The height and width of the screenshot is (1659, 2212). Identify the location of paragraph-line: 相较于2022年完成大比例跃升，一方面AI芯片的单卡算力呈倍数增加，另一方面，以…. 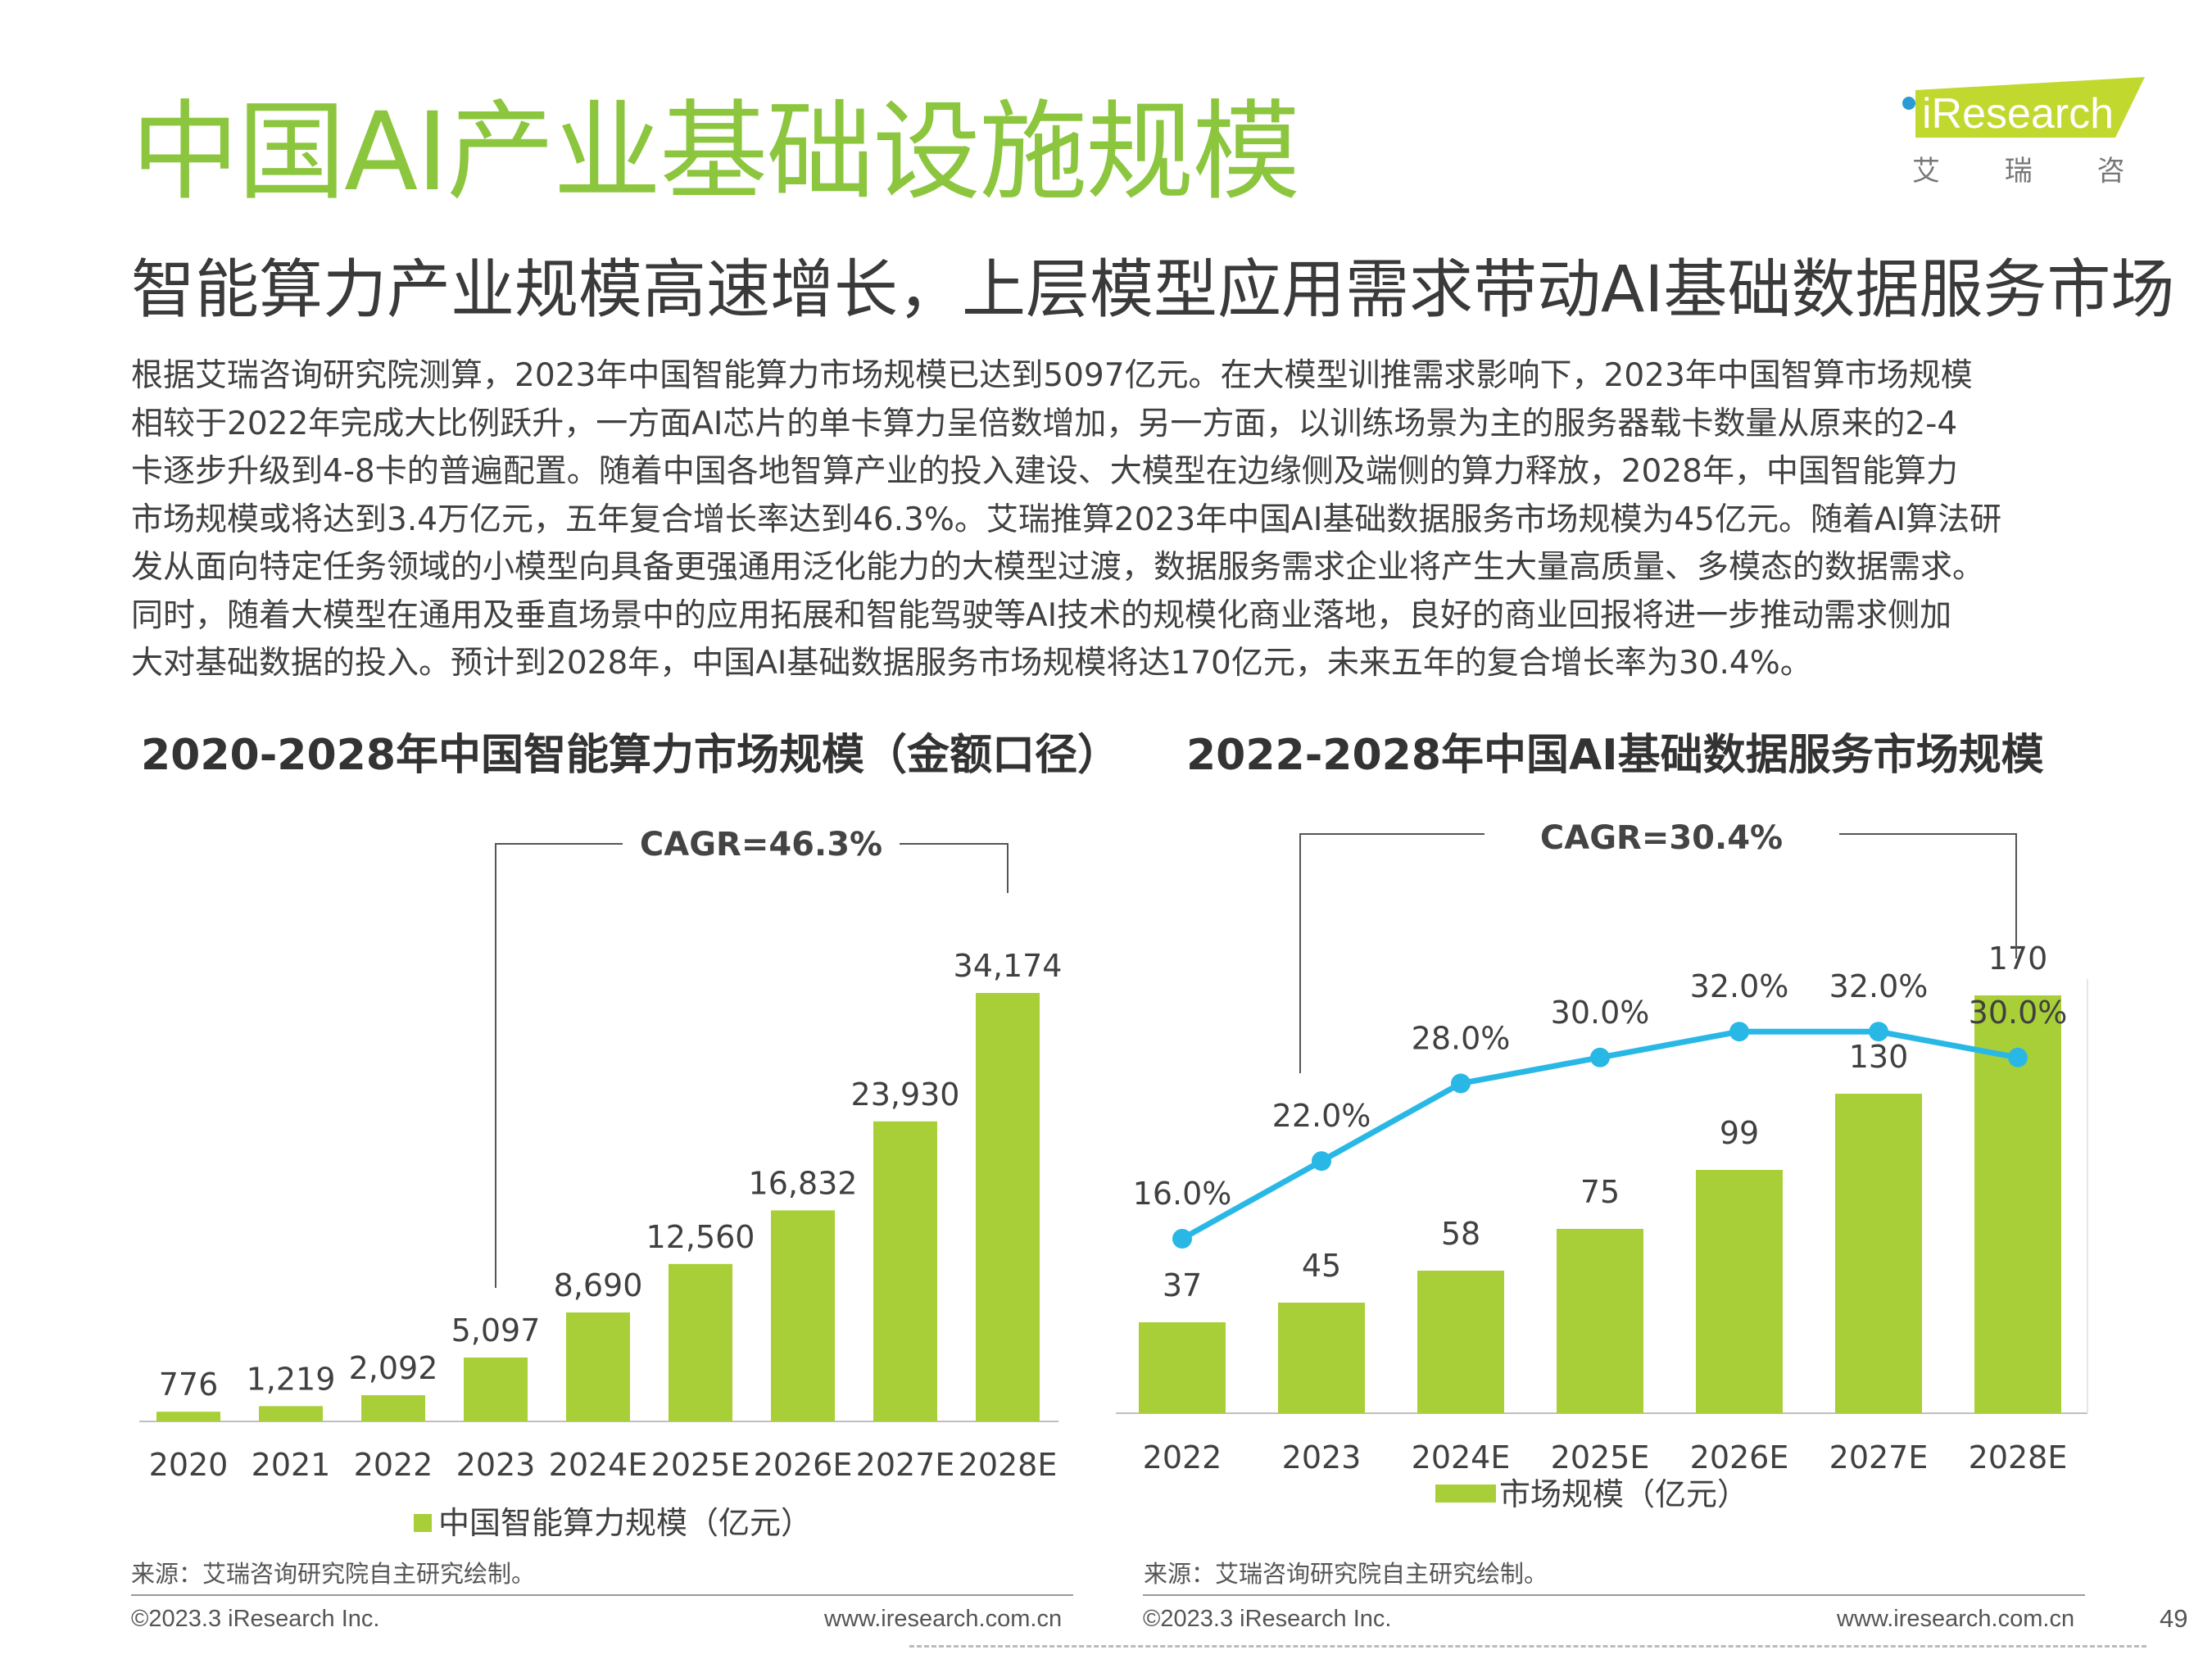
(1044, 423).